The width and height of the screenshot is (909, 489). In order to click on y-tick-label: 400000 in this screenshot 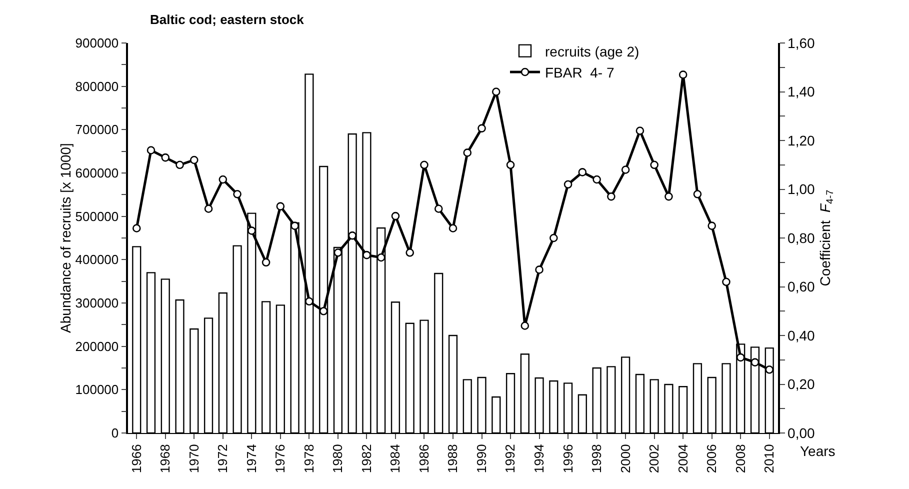, I will do `click(97, 260)`.